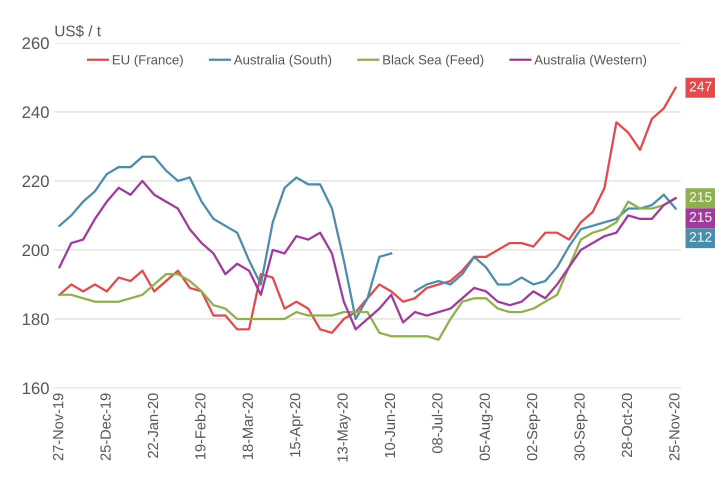  What do you see at coordinates (590, 61) in the screenshot?
I see `legend-label: Australia (Western)` at bounding box center [590, 61].